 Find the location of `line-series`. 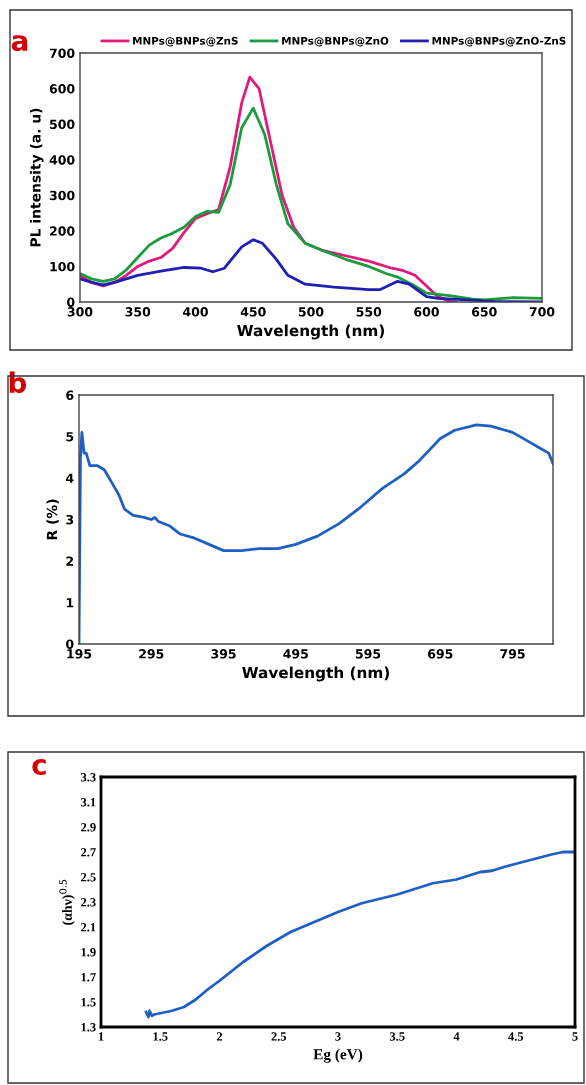

line-series is located at coordinates (359, 934).